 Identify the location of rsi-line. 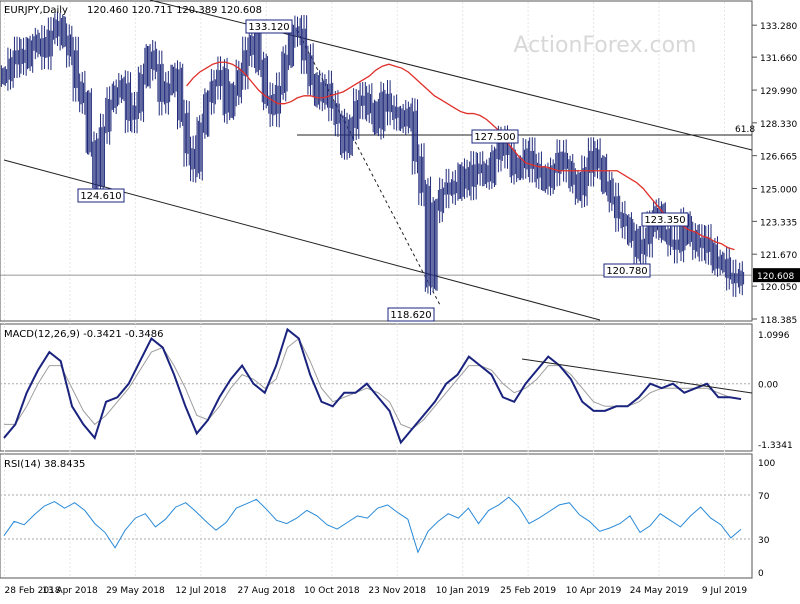
(372, 524).